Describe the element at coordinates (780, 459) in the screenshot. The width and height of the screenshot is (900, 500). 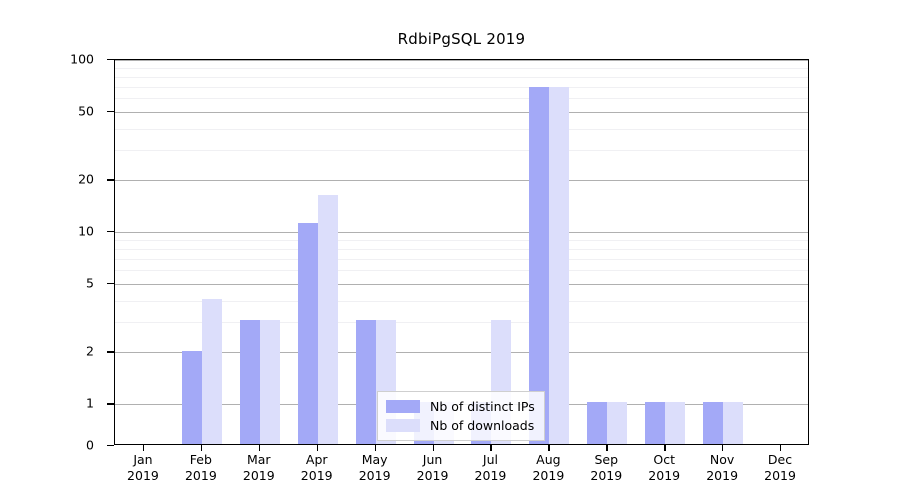
I see `x-tick-month: Dec` at that location.